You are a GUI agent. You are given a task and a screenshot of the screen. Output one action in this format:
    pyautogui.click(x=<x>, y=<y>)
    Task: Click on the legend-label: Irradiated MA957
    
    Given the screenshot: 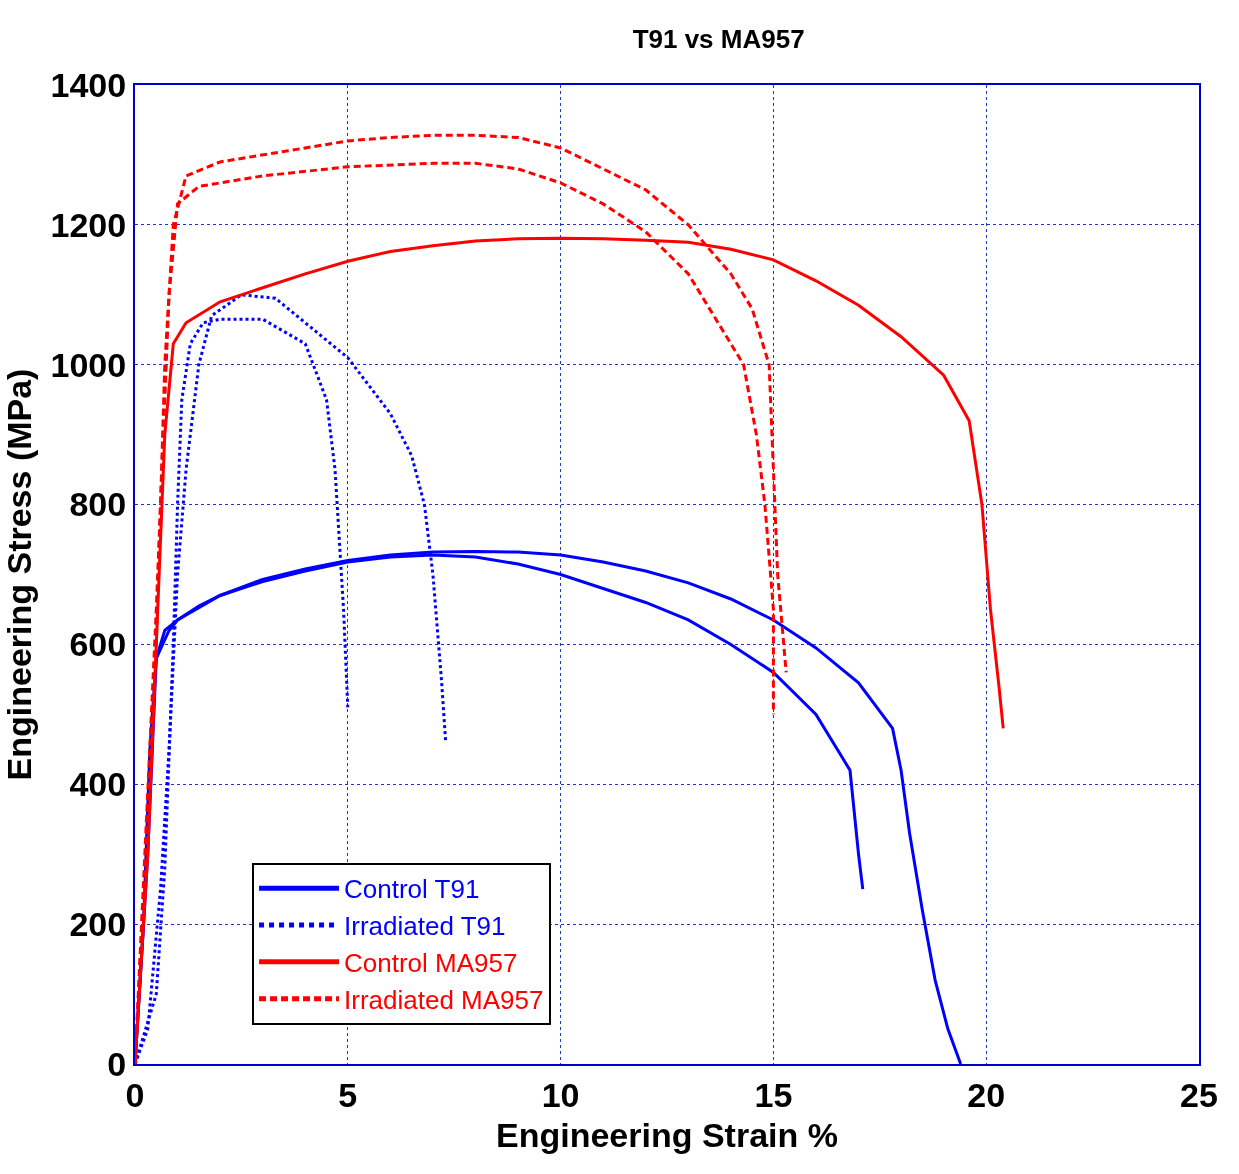 What is the action you would take?
    pyautogui.click(x=444, y=999)
    